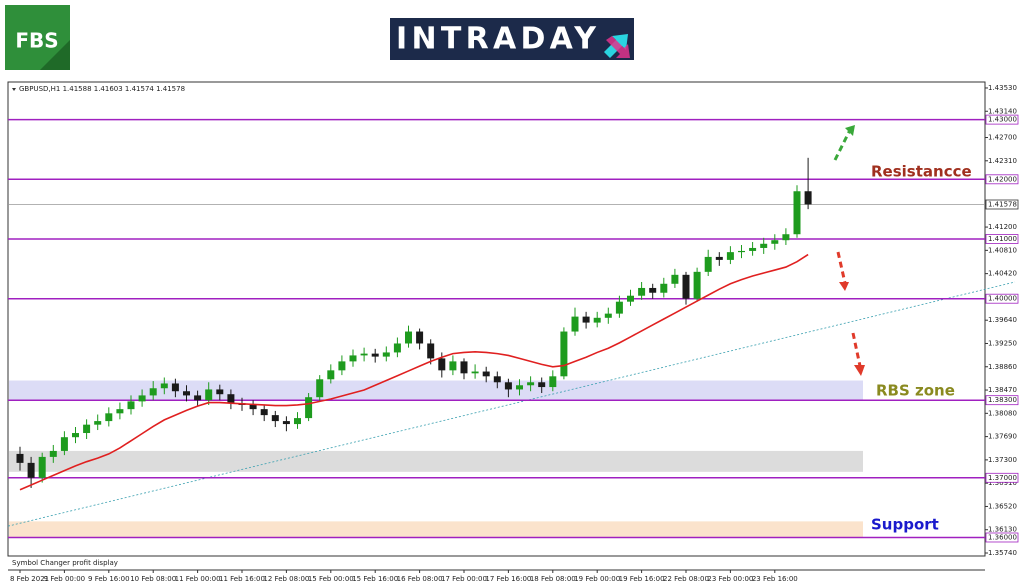  What do you see at coordinates (842, 145) in the screenshot?
I see `arrow-up` at bounding box center [842, 145].